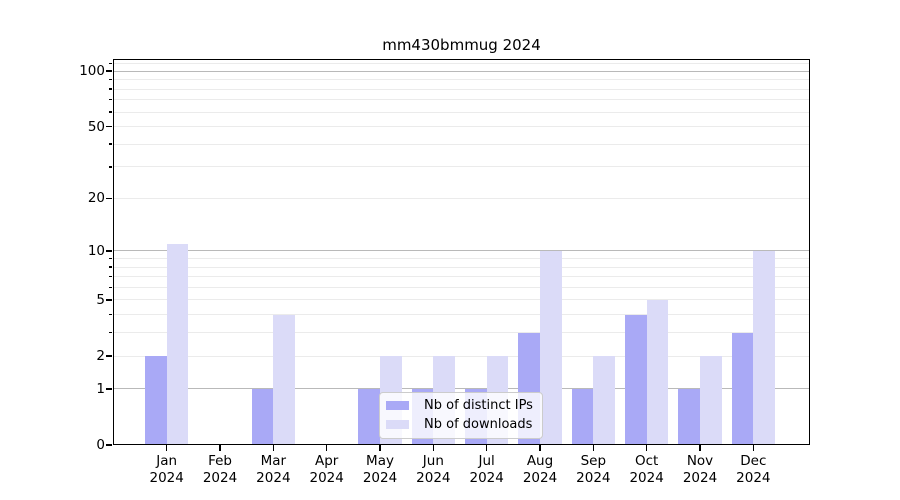  I want to click on month-label: Feb, so click(220, 461).